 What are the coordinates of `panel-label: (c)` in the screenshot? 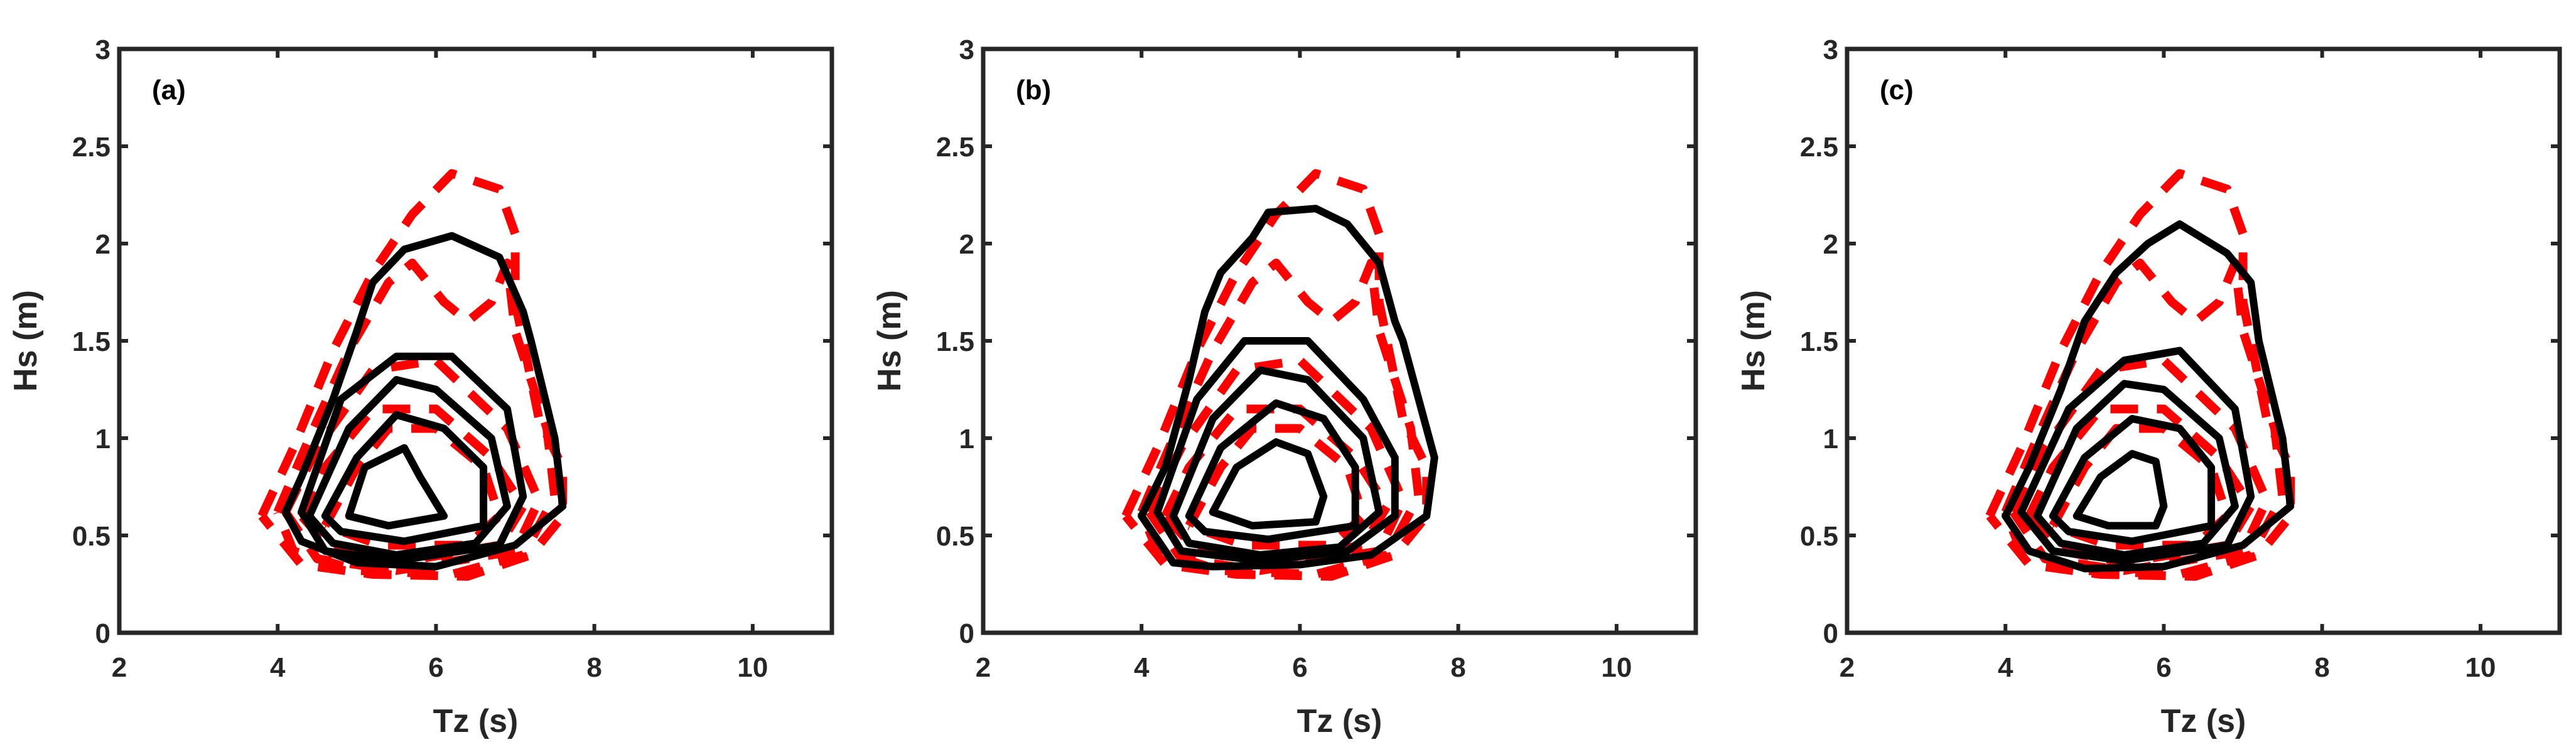 It's located at (1897, 90).